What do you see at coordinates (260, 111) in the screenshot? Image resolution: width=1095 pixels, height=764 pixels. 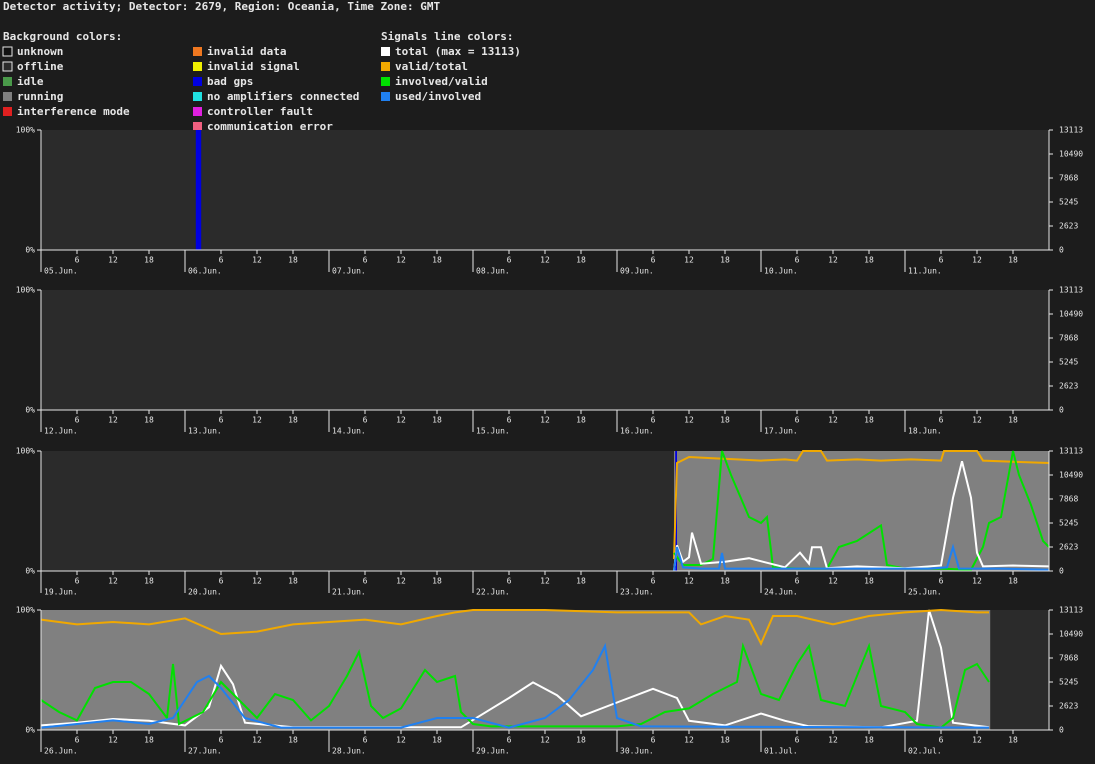 I see `legend-label: controller fault` at bounding box center [260, 111].